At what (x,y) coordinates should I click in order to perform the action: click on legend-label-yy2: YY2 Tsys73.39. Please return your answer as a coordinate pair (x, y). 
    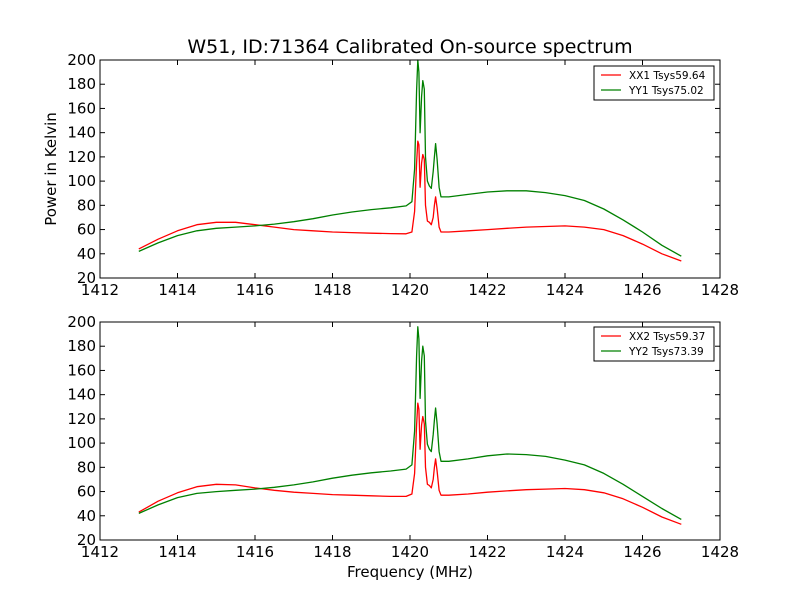
    Looking at the image, I should click on (666, 352).